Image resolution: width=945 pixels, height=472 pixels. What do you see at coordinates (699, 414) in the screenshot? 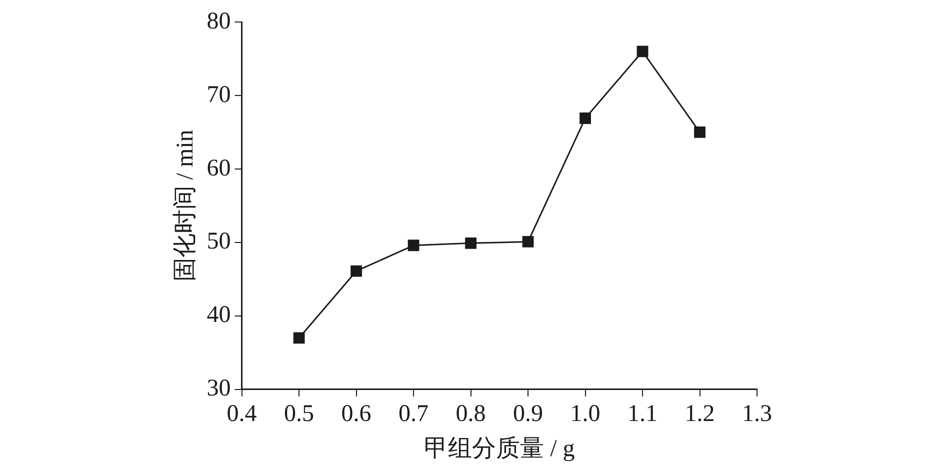
I see `x-tick-label: 1.2` at bounding box center [699, 414].